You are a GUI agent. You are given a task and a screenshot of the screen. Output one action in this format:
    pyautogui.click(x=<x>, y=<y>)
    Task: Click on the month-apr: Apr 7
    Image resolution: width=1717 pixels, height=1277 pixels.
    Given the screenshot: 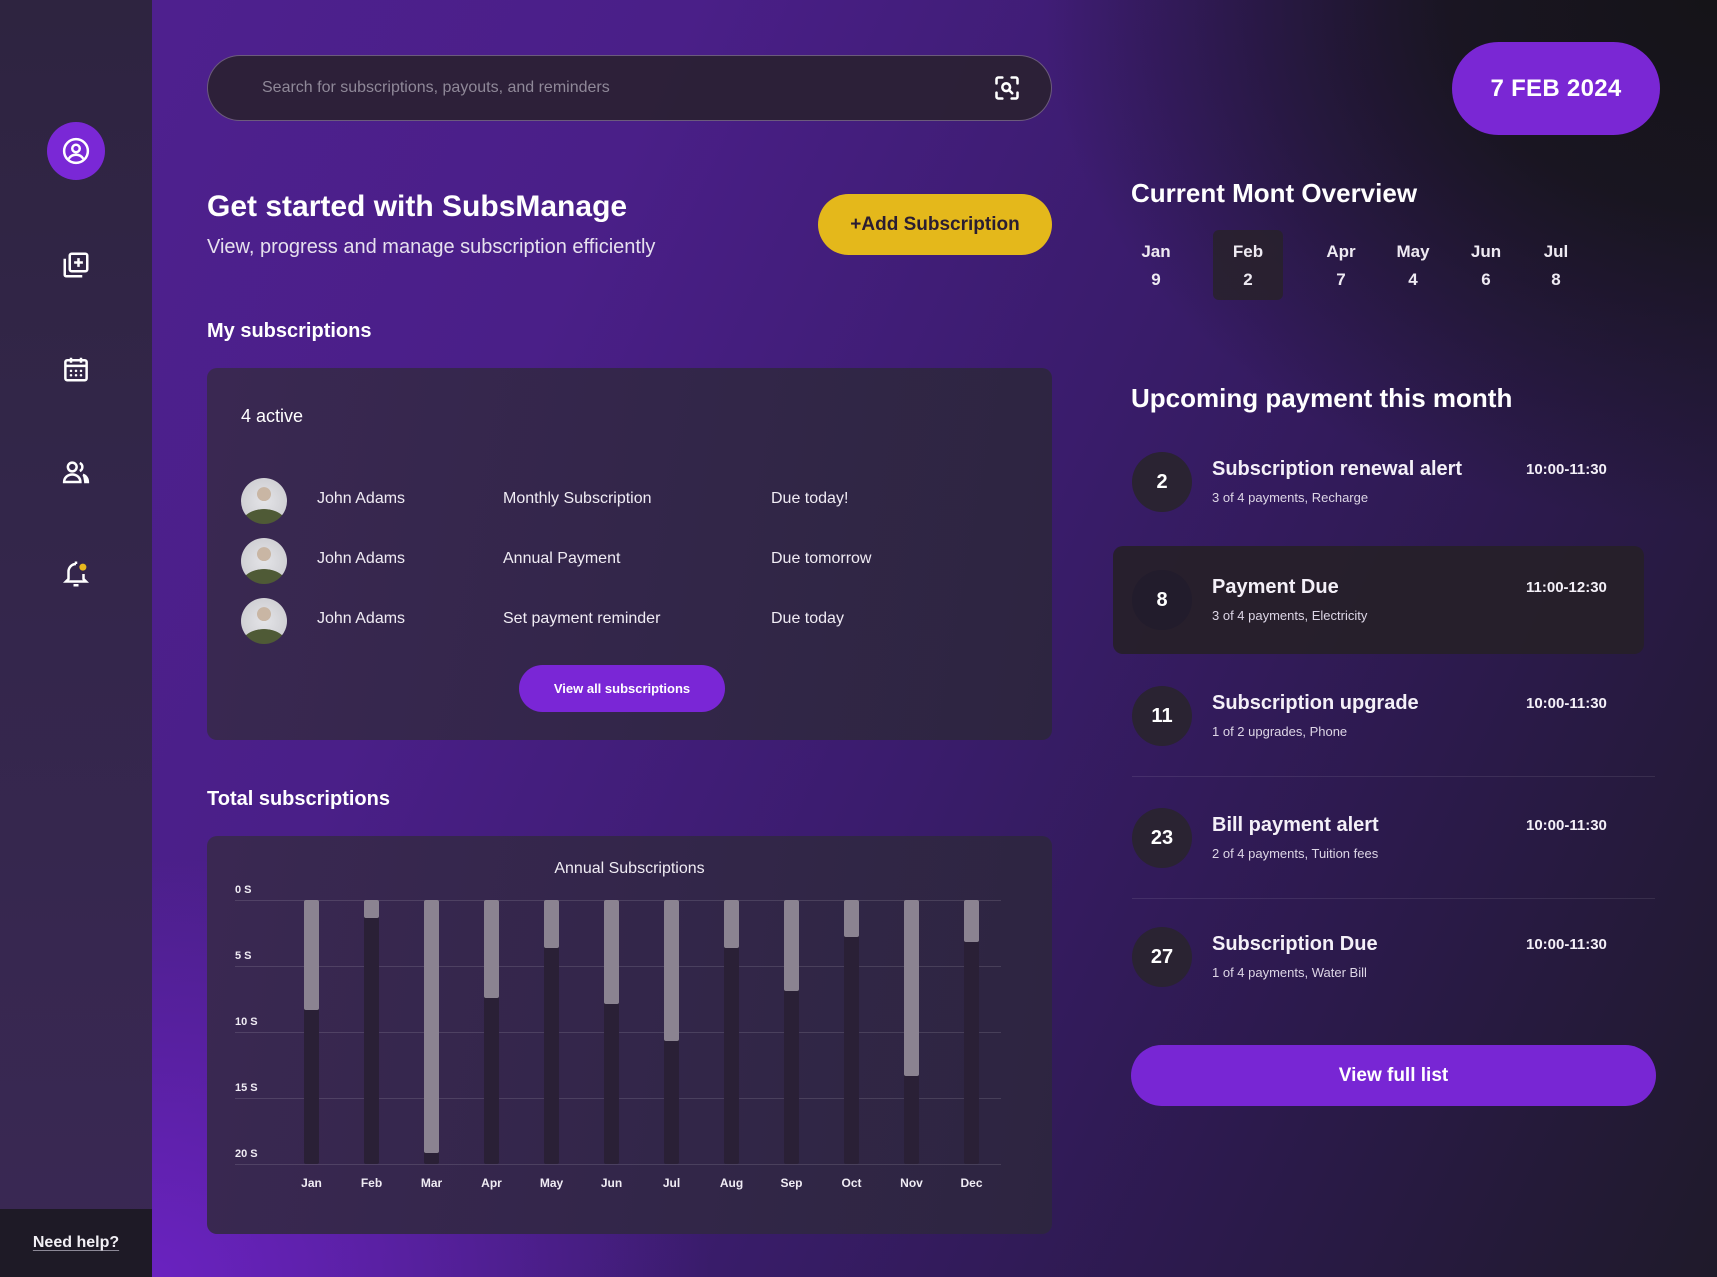 What is the action you would take?
    pyautogui.click(x=1341, y=265)
    